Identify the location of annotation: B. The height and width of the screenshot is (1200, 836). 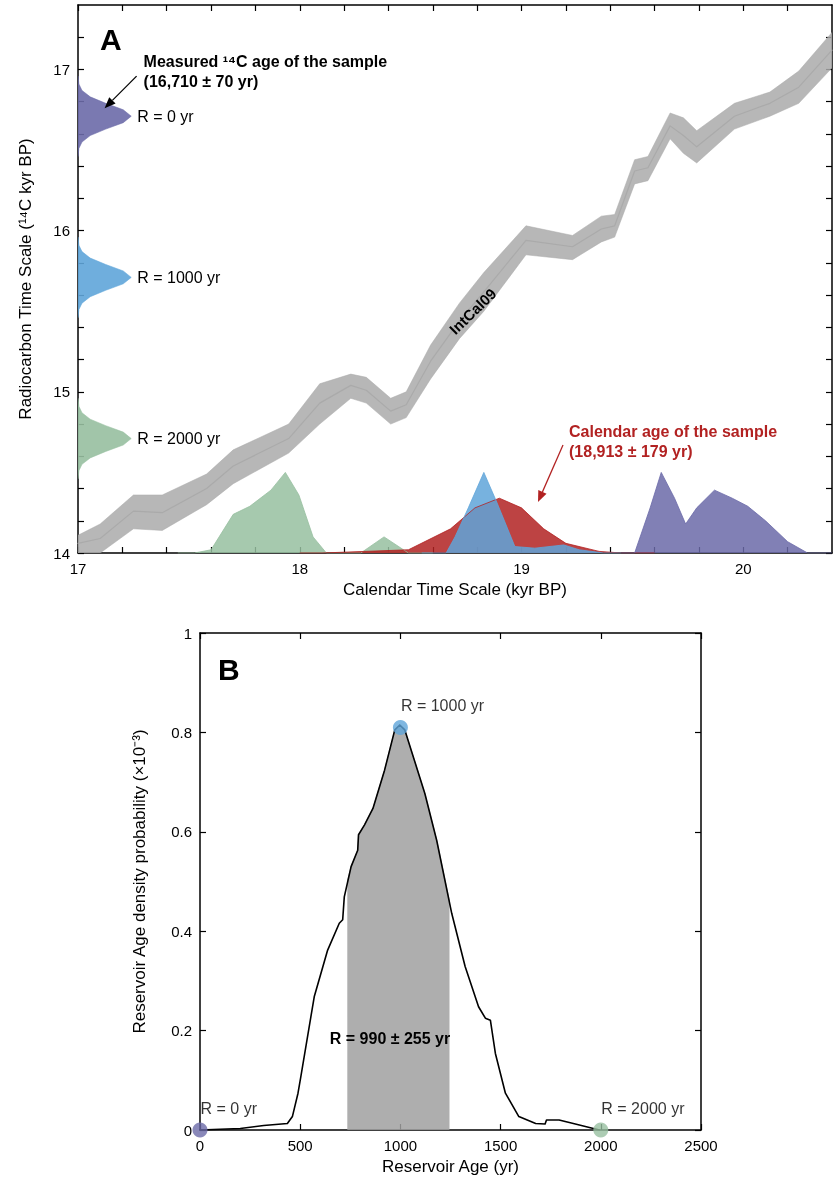
(229, 669).